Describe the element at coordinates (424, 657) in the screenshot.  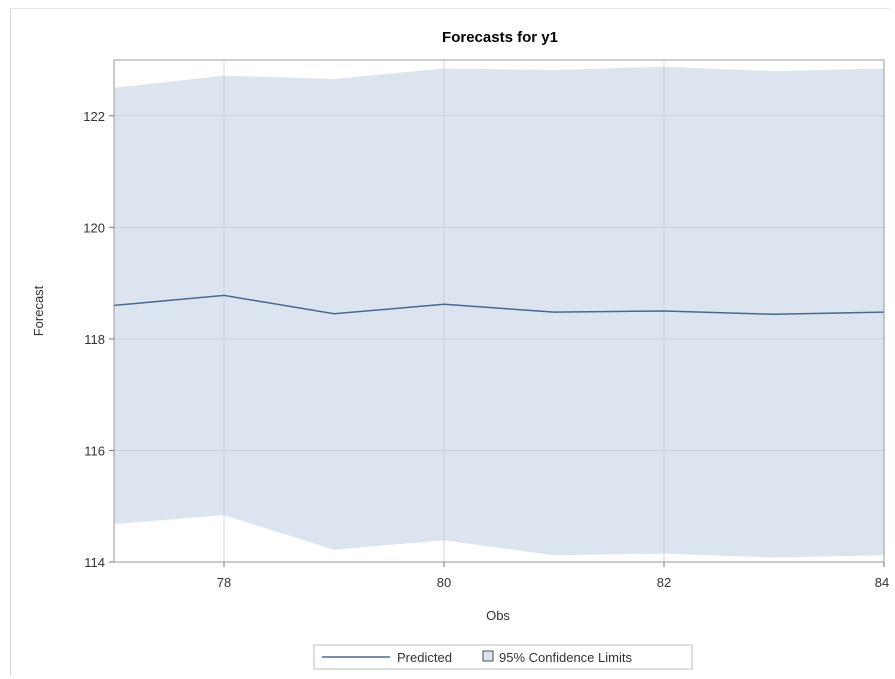
I see `legend-predicted: Predicted` at that location.